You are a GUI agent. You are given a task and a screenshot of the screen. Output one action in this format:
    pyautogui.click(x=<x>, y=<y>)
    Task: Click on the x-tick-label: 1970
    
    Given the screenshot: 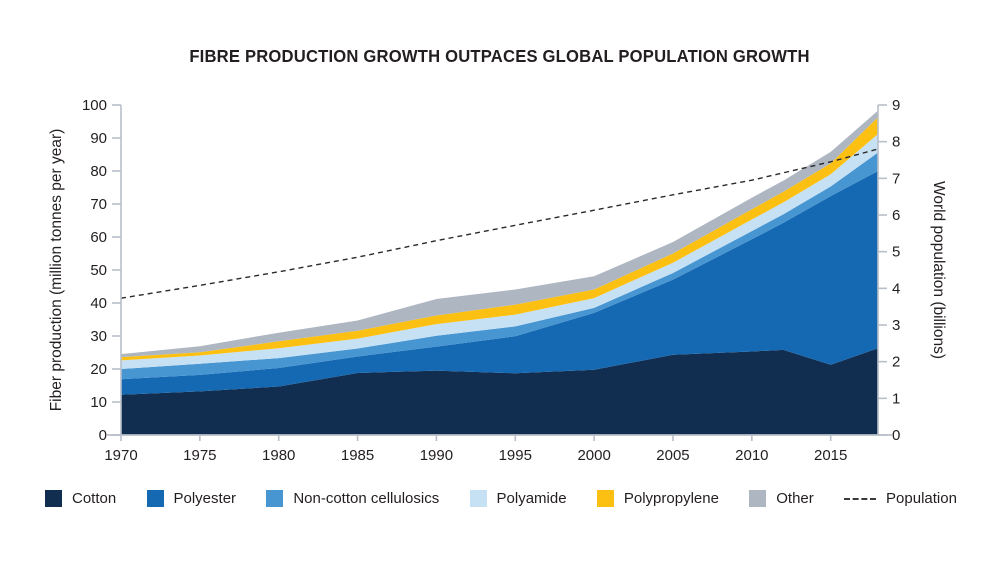 What is the action you would take?
    pyautogui.click(x=120, y=455)
    